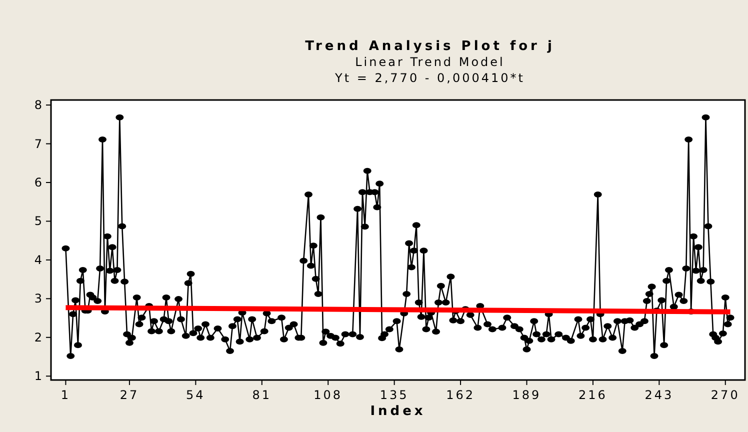  What do you see at coordinates (527, 395) in the screenshot?
I see `x-tick-label: 189` at bounding box center [527, 395].